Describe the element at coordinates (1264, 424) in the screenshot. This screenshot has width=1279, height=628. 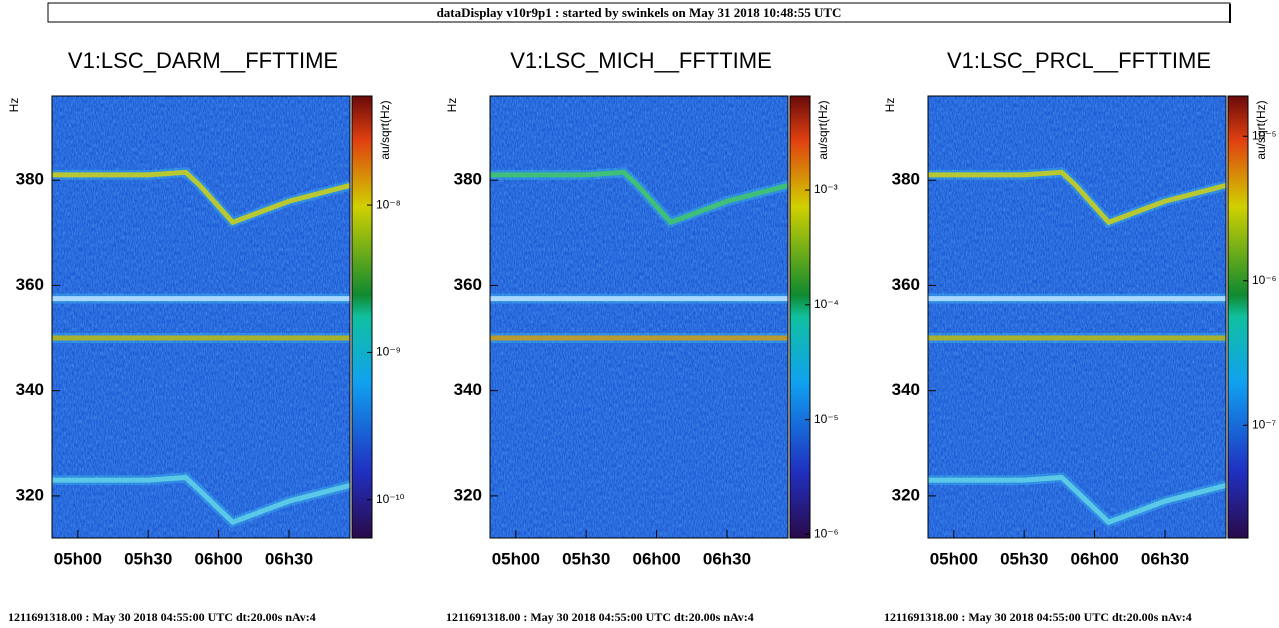
I see `colorbar-tick-label: 10⁻⁷` at that location.